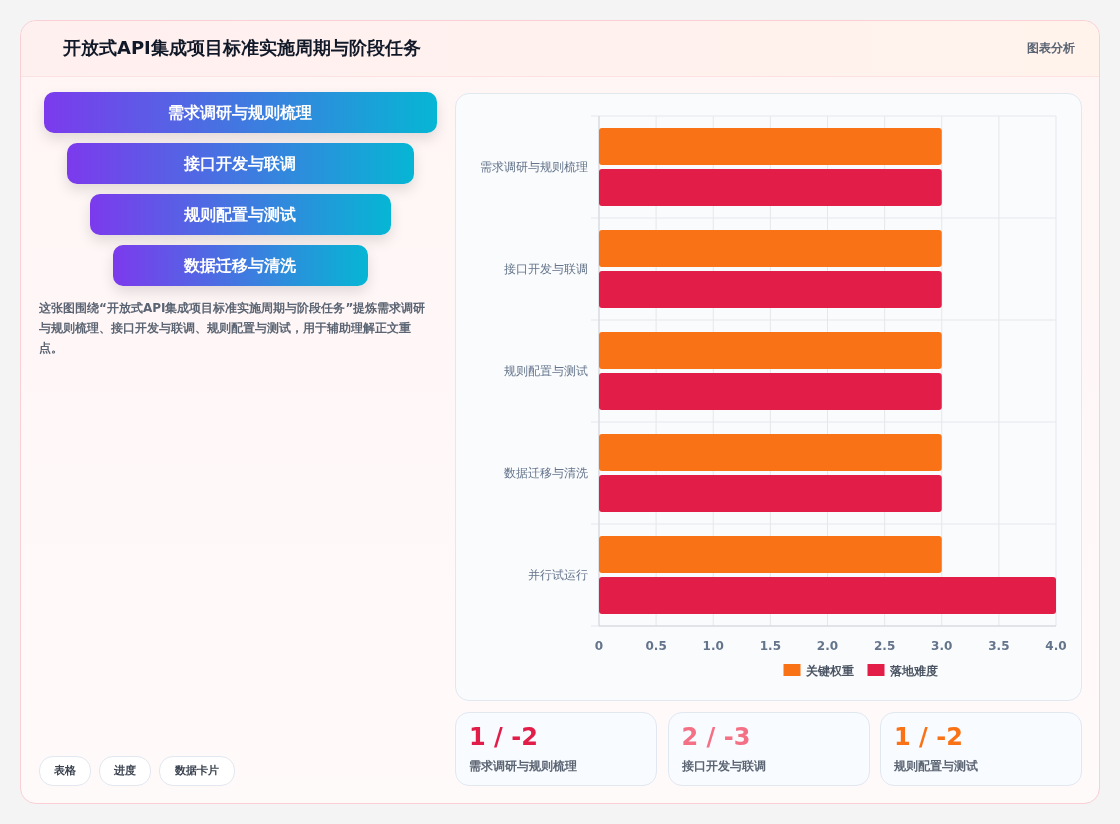 The height and width of the screenshot is (824, 1120). I want to click on text: 进度, so click(125, 771).